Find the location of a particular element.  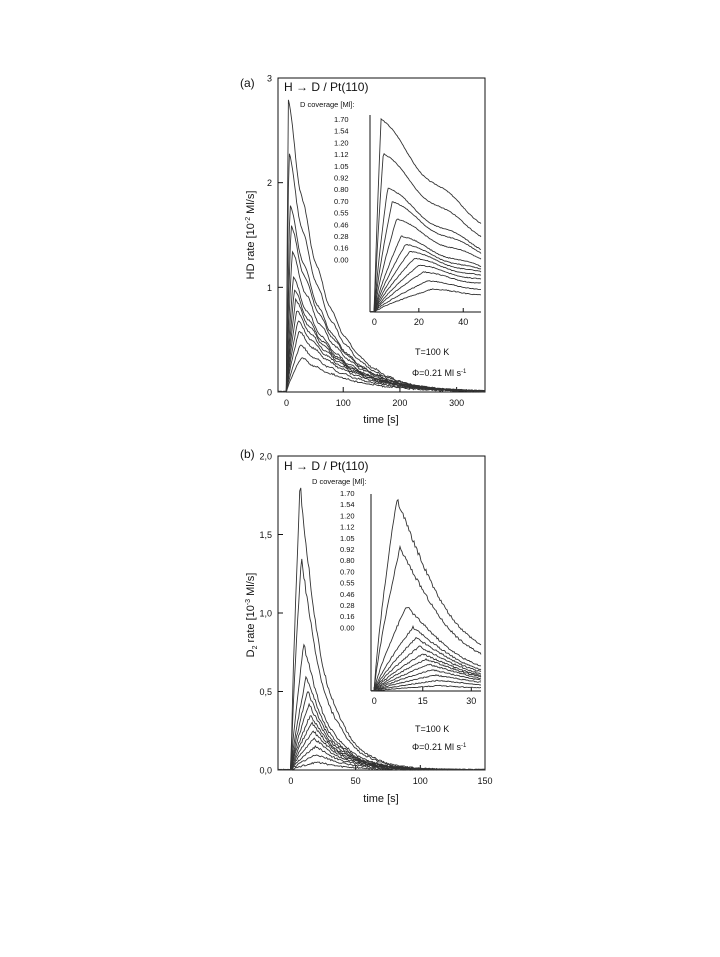

x-tick-label: 300 is located at coordinates (456, 403).